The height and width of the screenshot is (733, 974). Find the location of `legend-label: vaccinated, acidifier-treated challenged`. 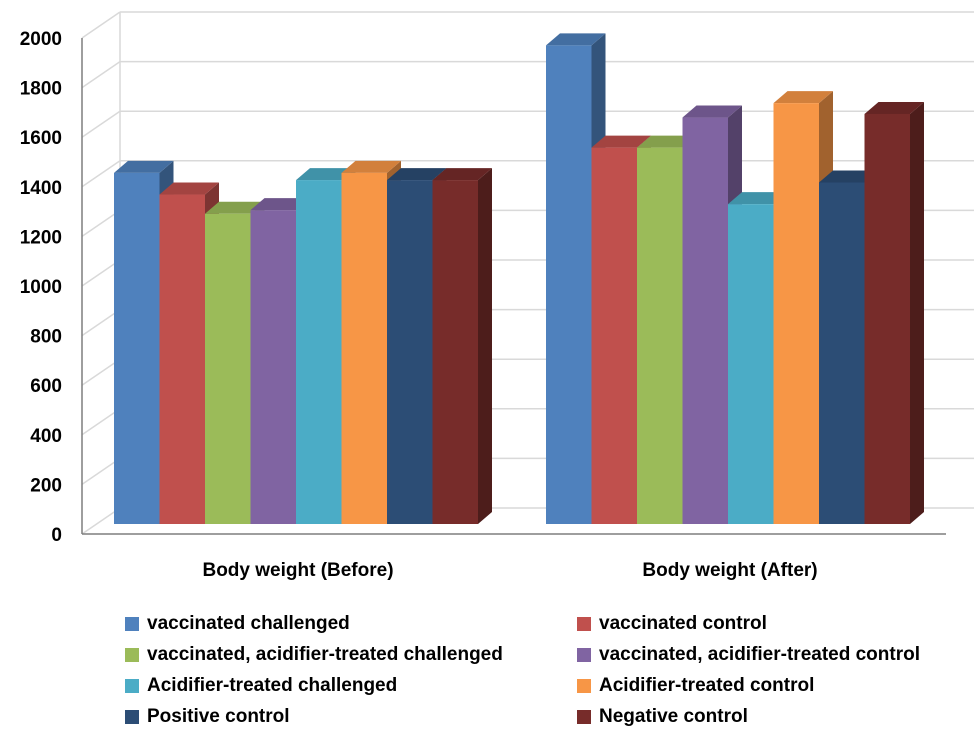

legend-label: vaccinated, acidifier-treated challenged is located at coordinates (325, 654).